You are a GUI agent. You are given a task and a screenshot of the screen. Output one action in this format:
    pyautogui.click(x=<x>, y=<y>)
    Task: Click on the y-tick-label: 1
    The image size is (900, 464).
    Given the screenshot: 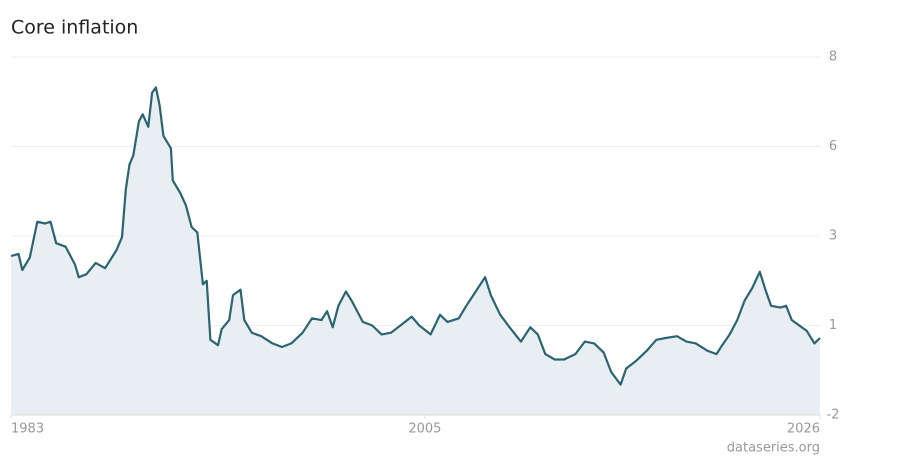 What is the action you would take?
    pyautogui.click(x=833, y=325)
    